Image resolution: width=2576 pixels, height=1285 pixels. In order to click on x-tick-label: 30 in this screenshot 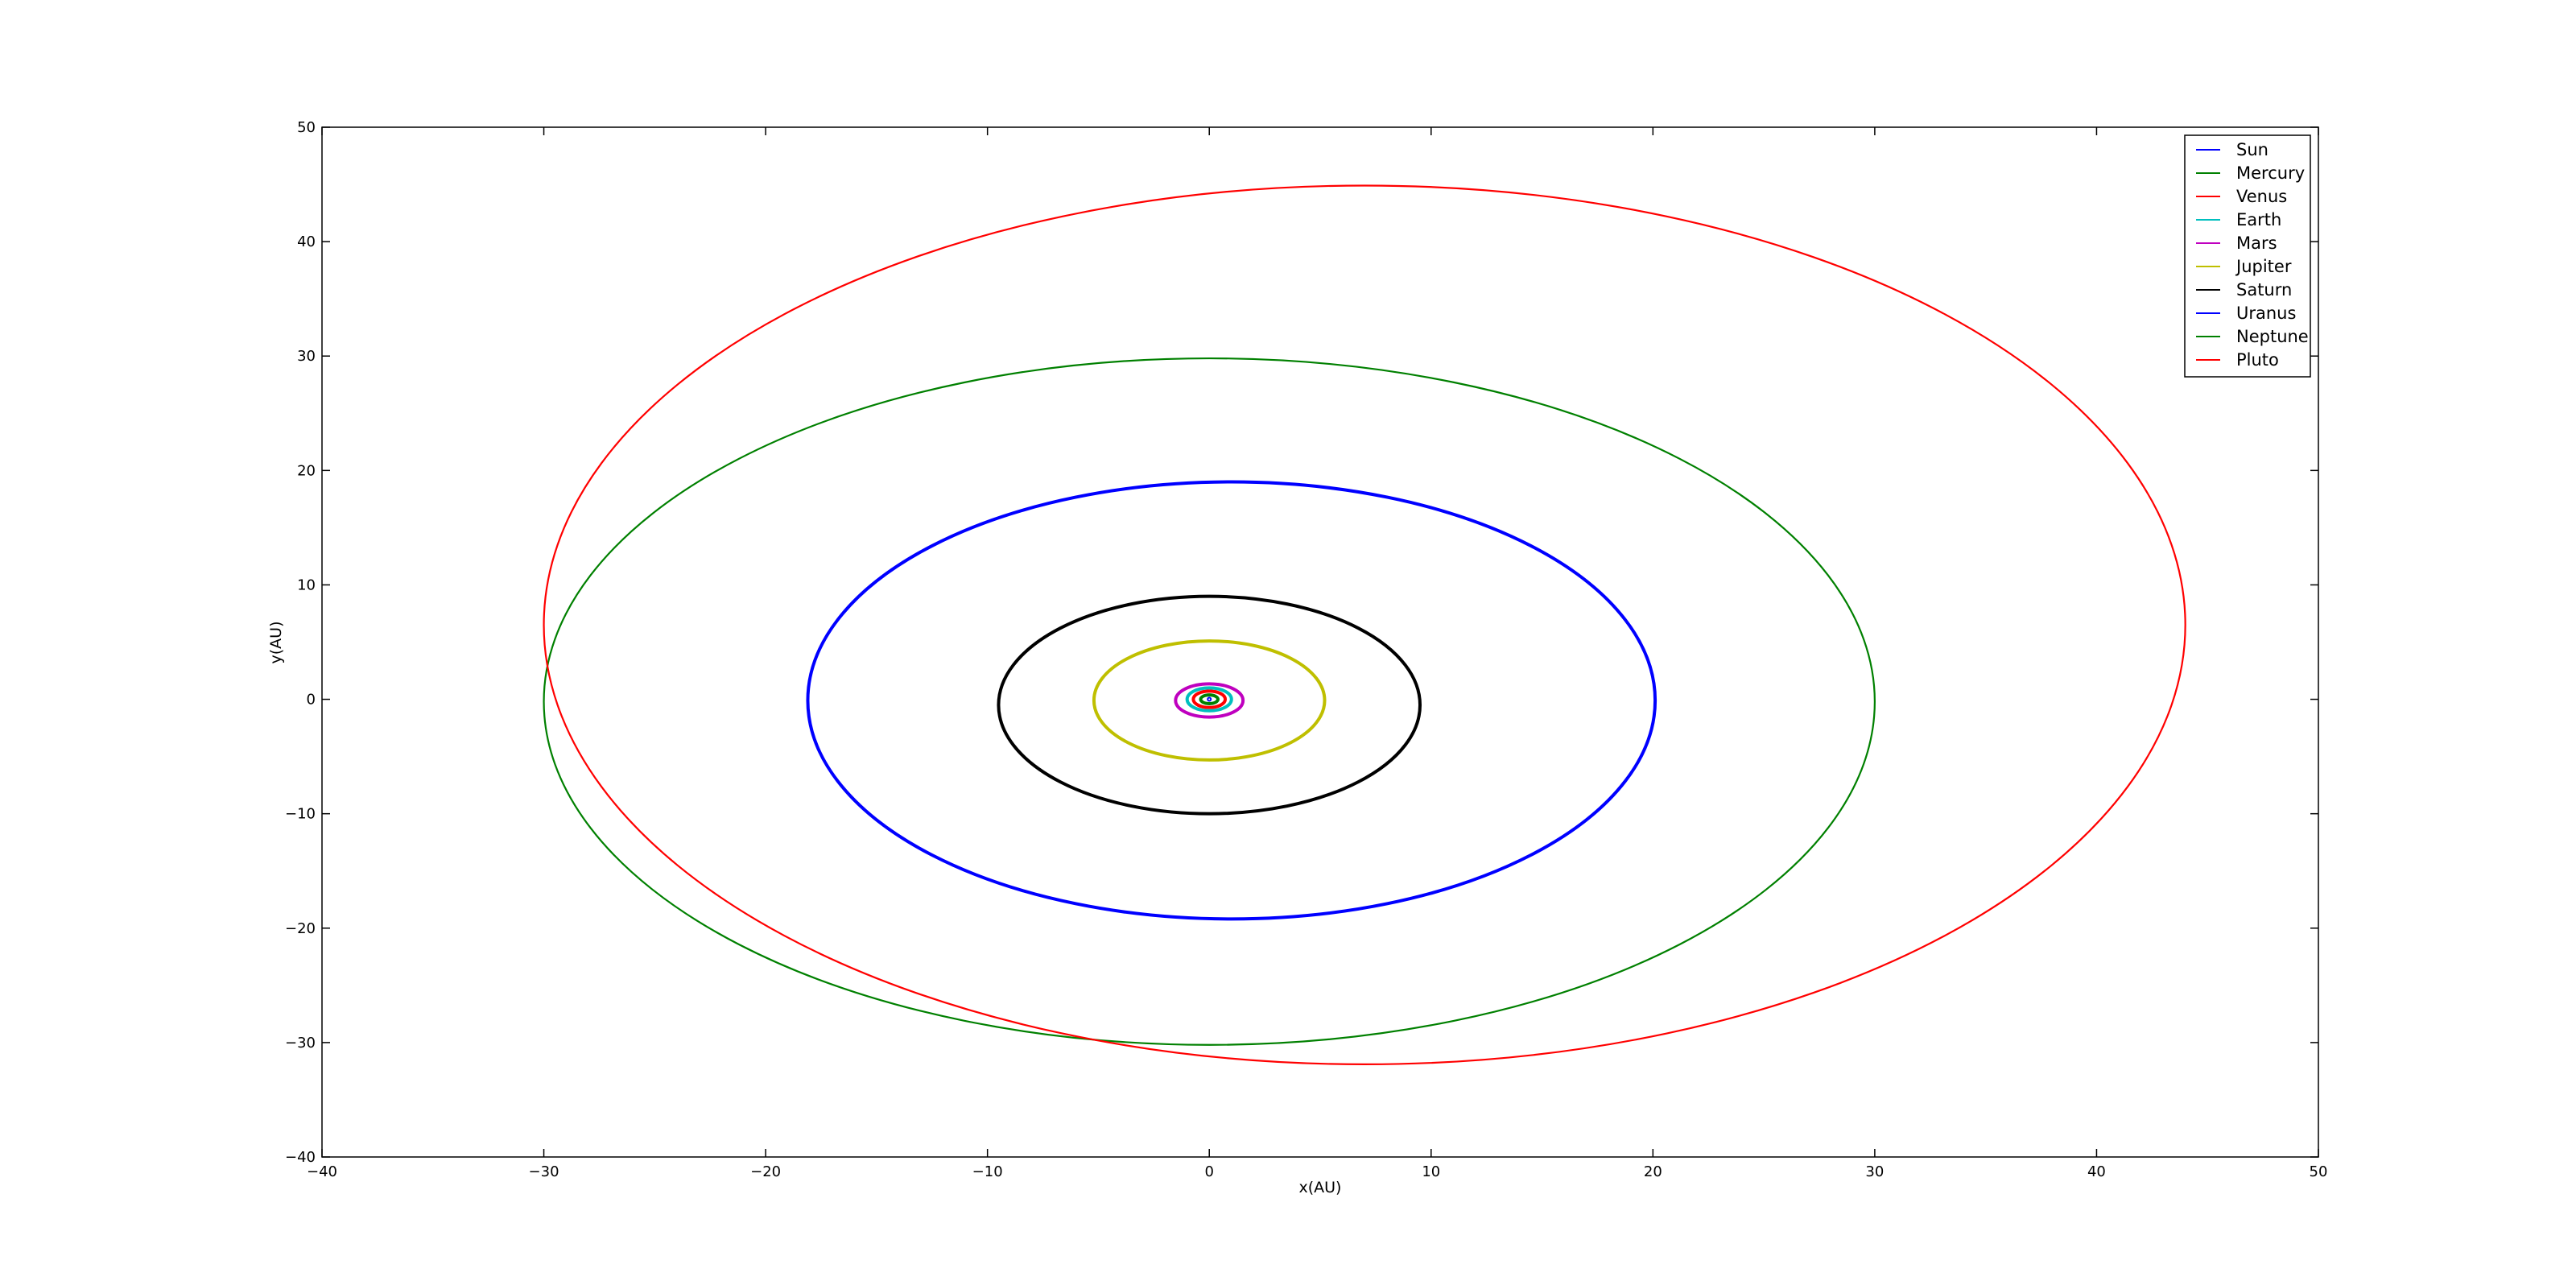, I will do `click(1874, 1171)`.